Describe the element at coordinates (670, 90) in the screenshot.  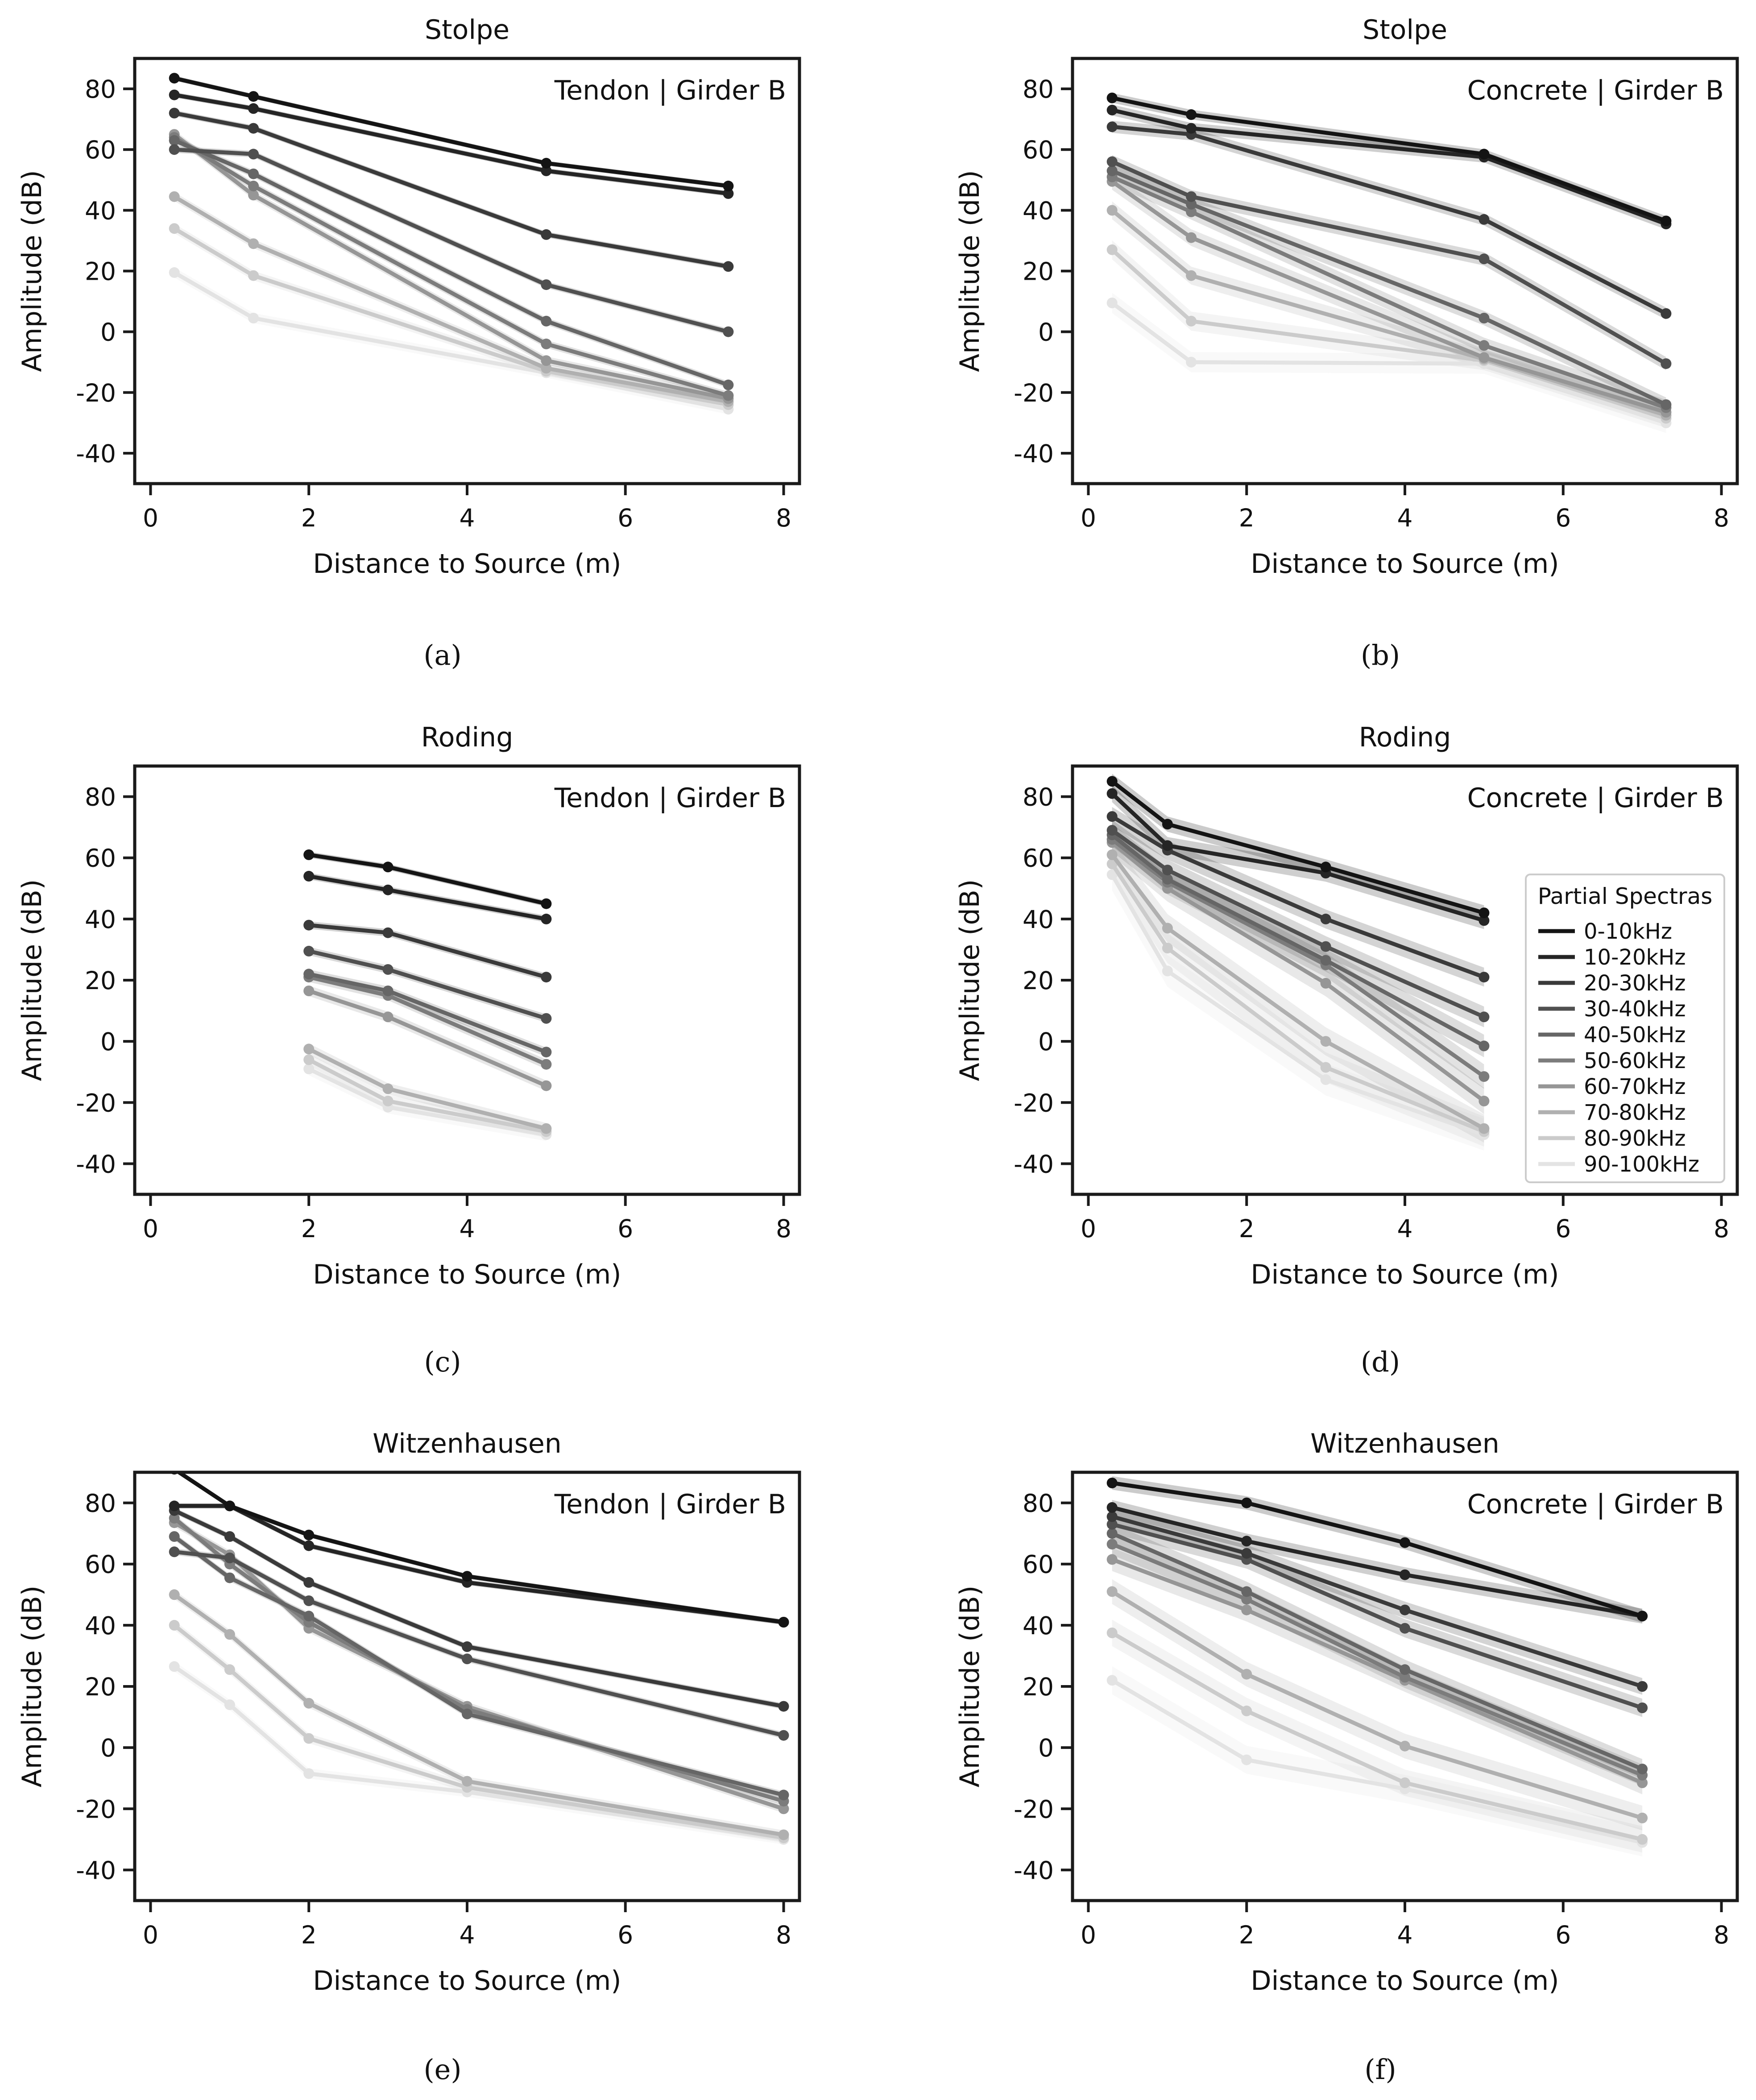
I see `panel-annotation: Tendon | Girder B` at that location.